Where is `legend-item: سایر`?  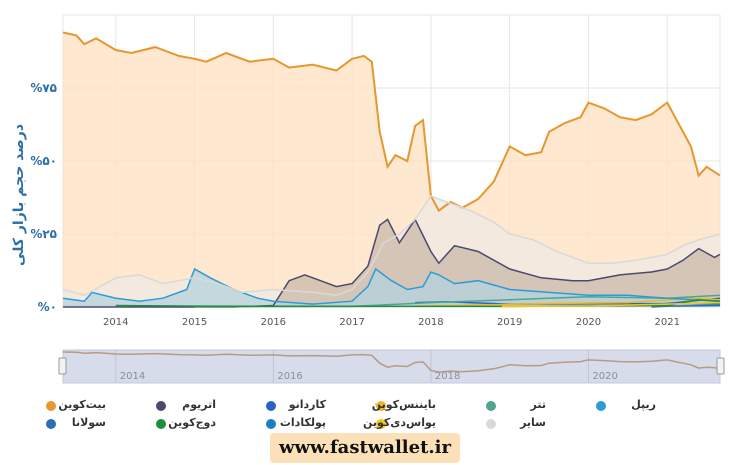 legend-item: سایر is located at coordinates (536, 424).